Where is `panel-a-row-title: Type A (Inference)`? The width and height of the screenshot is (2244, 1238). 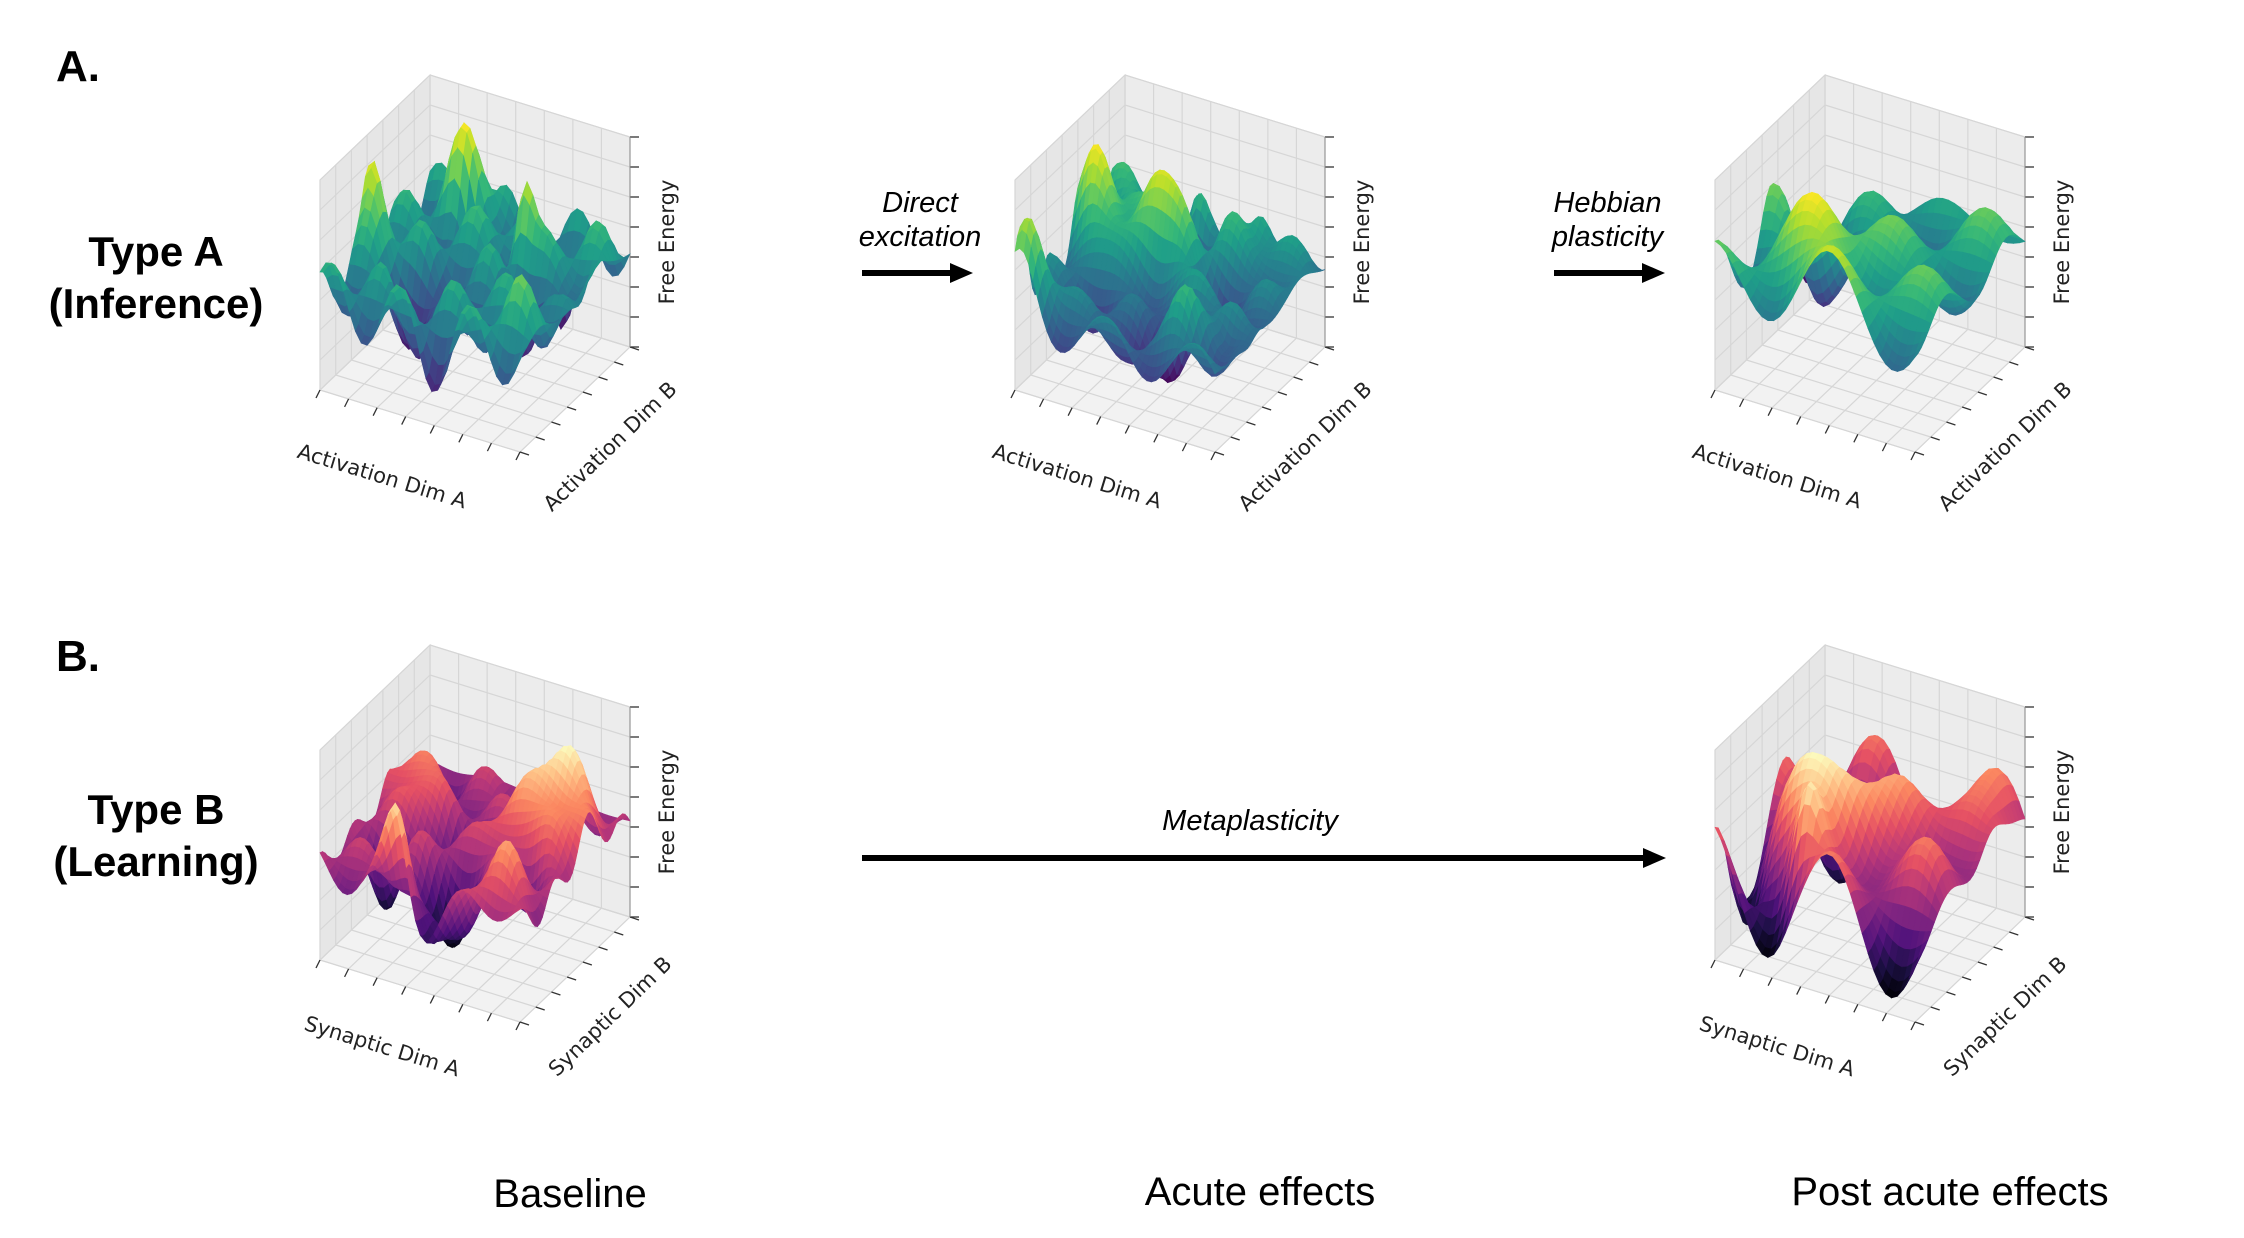
panel-a-row-title: Type A (Inference) is located at coordinates (156, 278).